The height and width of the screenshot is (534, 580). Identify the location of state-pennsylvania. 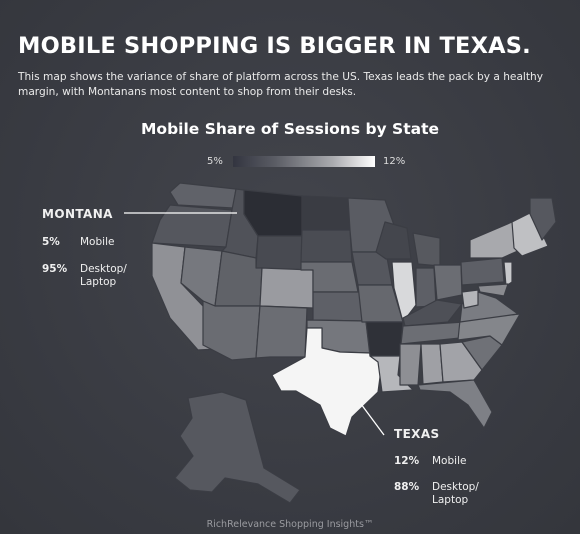
(482, 271).